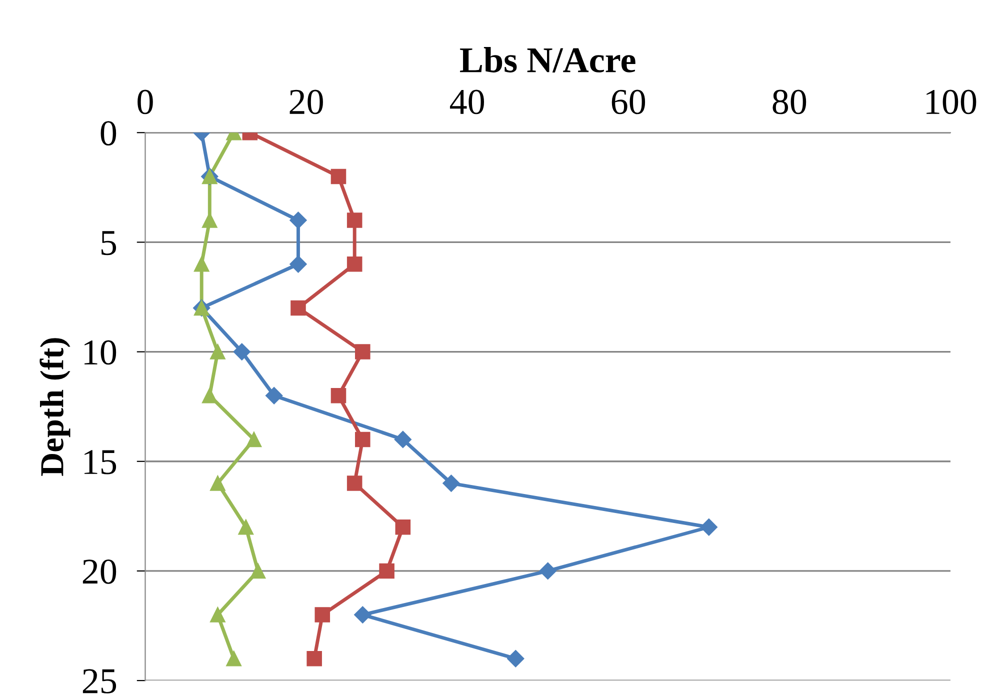  Describe the element at coordinates (99, 681) in the screenshot. I see `y-tick-label: 25` at that location.